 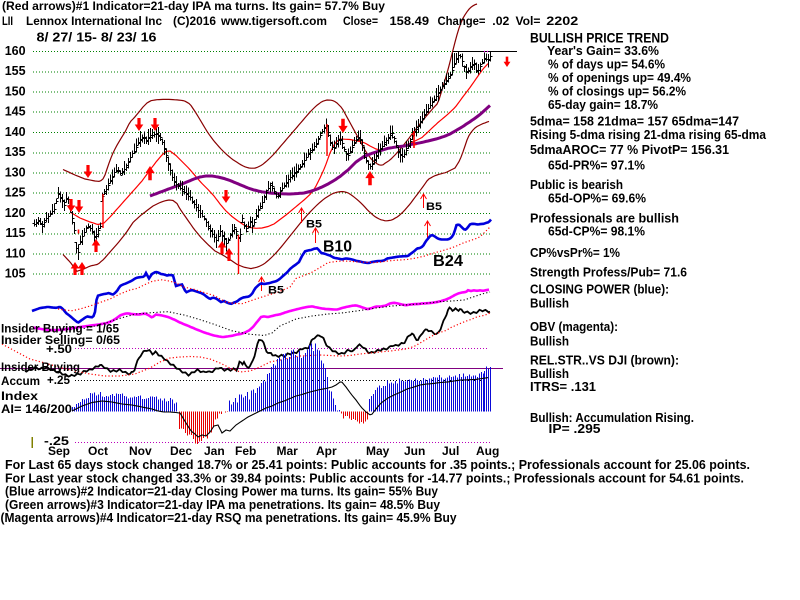 I want to click on svg-text: 125, so click(x=15, y=193).